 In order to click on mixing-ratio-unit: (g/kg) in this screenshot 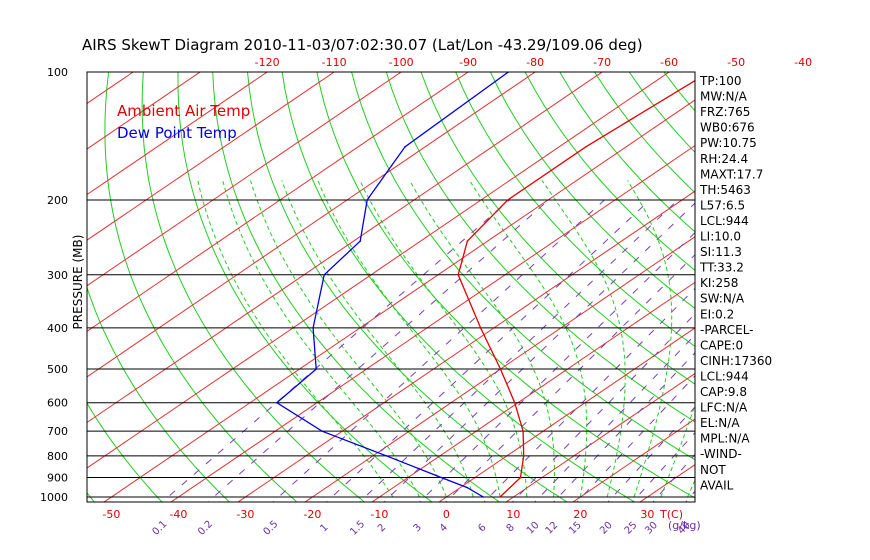, I will do `click(684, 525)`.